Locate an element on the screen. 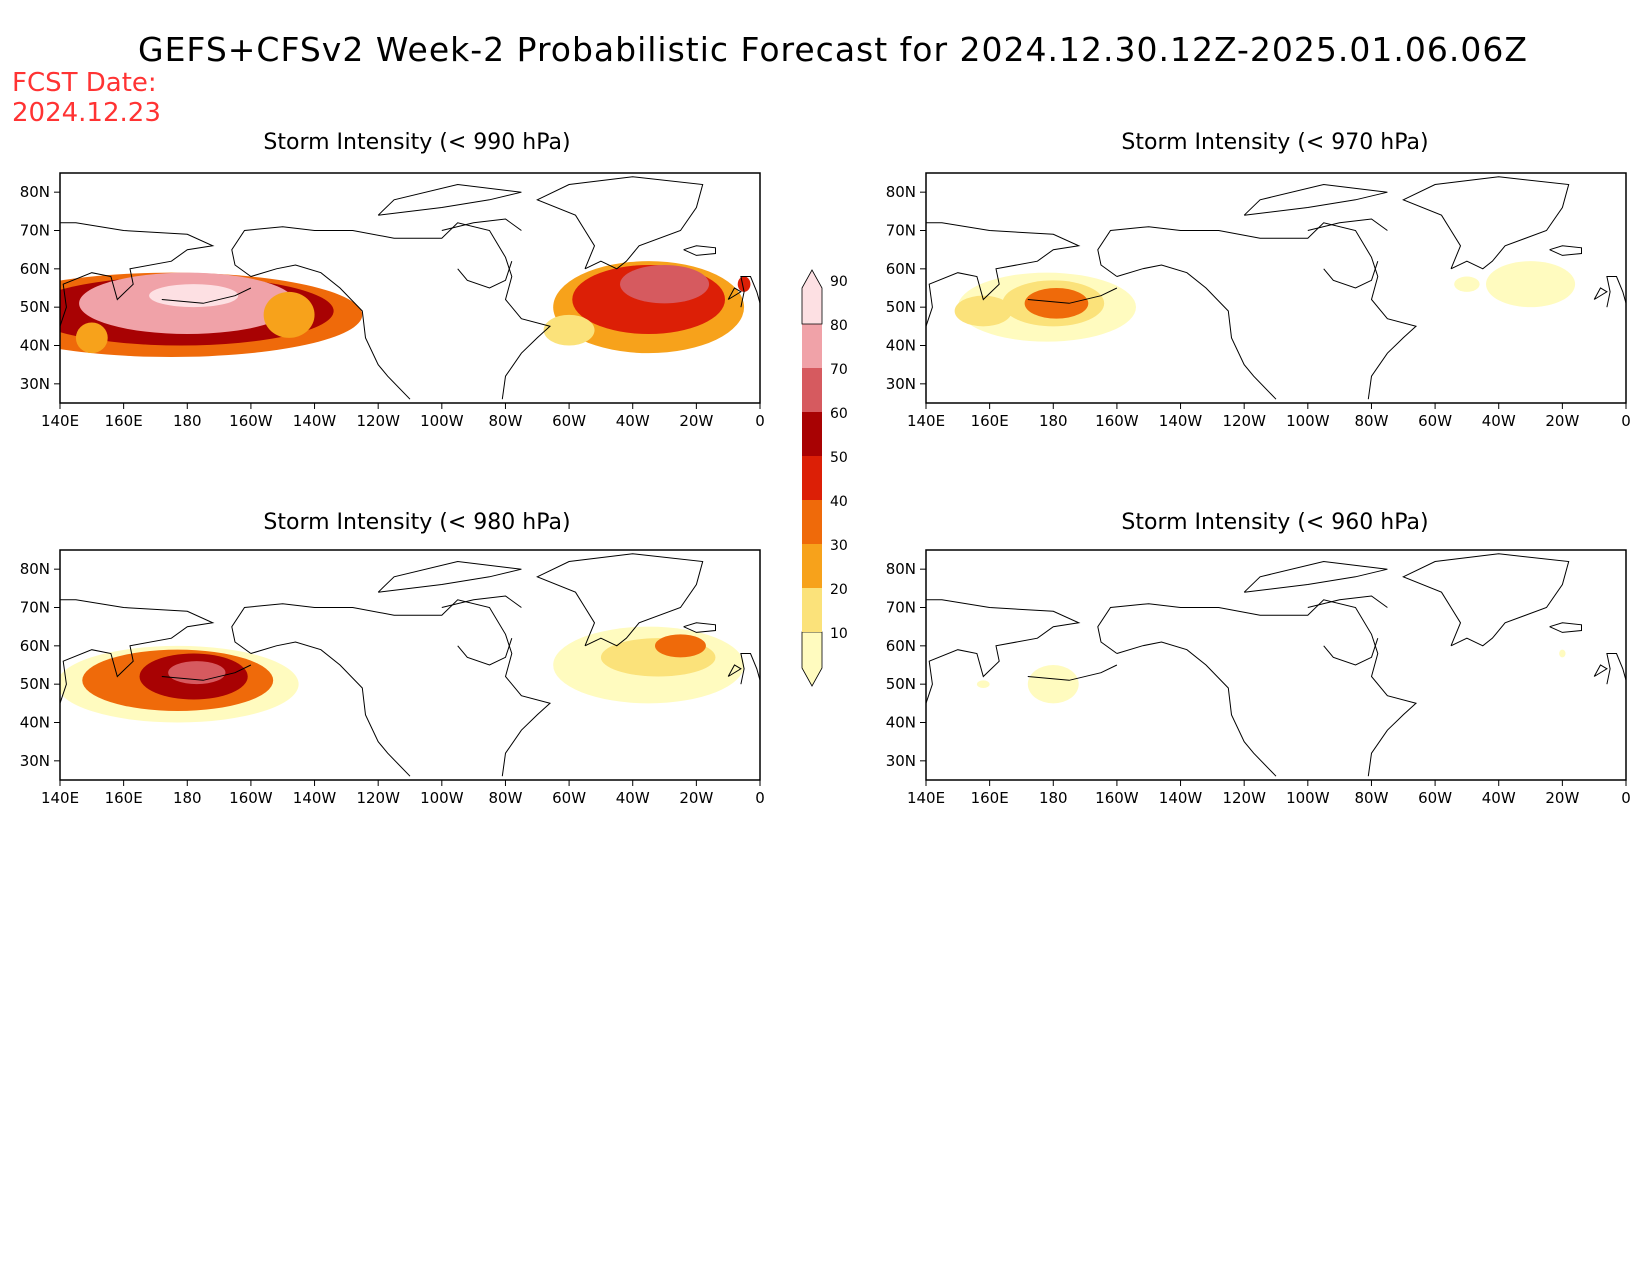 The height and width of the screenshot is (1275, 1650). fcst-date-value: 2024.12.23 is located at coordinates (86, 113).